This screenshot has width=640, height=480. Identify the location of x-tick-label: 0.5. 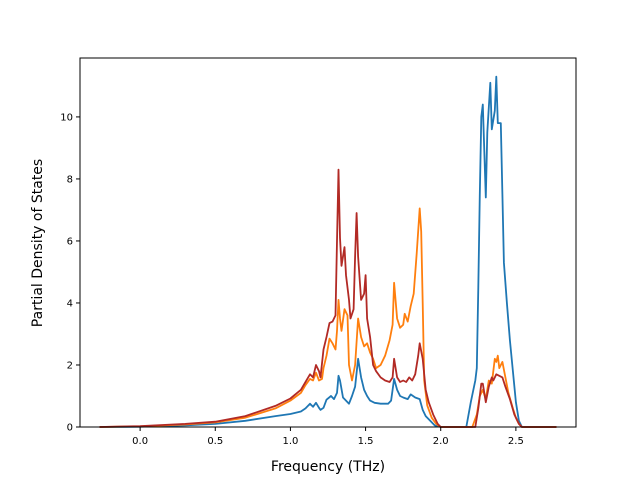
(215, 441).